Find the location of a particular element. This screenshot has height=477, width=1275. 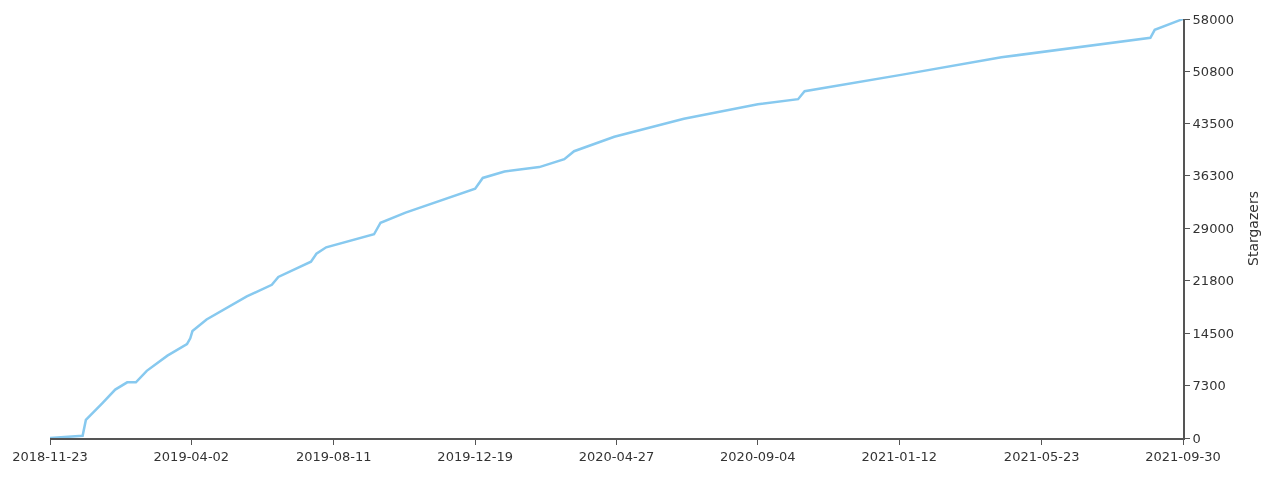

y-tick-label: 36300 is located at coordinates (1213, 176).